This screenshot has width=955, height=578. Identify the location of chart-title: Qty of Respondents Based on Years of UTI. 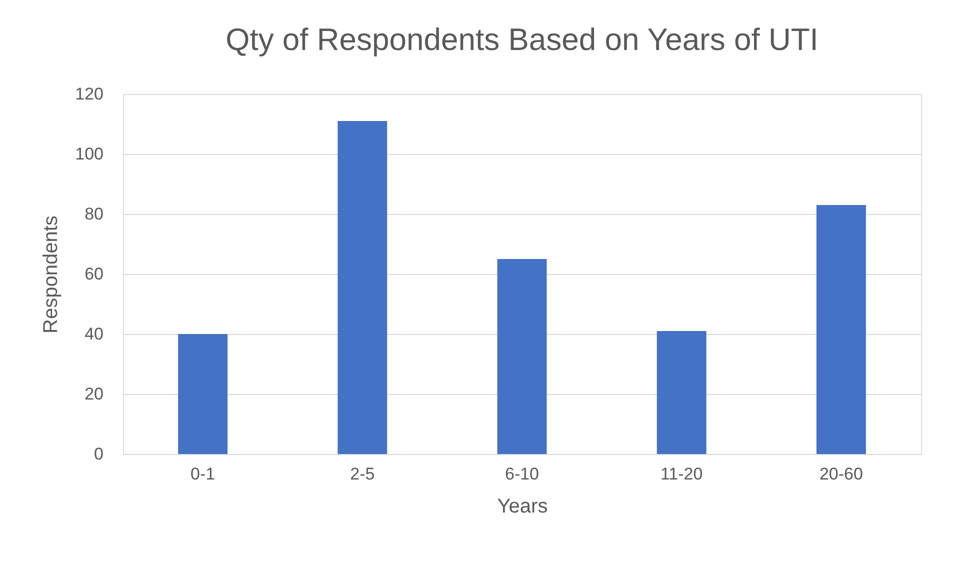
(522, 39).